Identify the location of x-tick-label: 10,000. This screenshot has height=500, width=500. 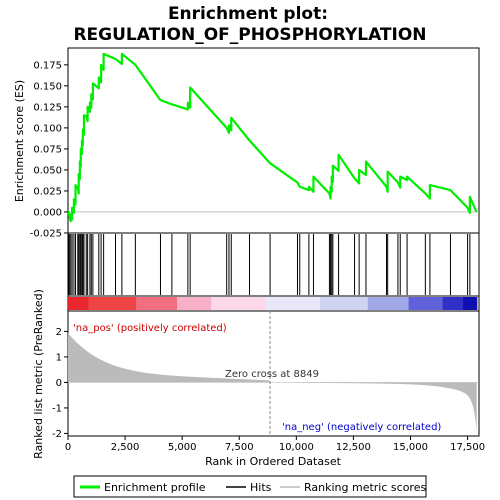
(296, 447).